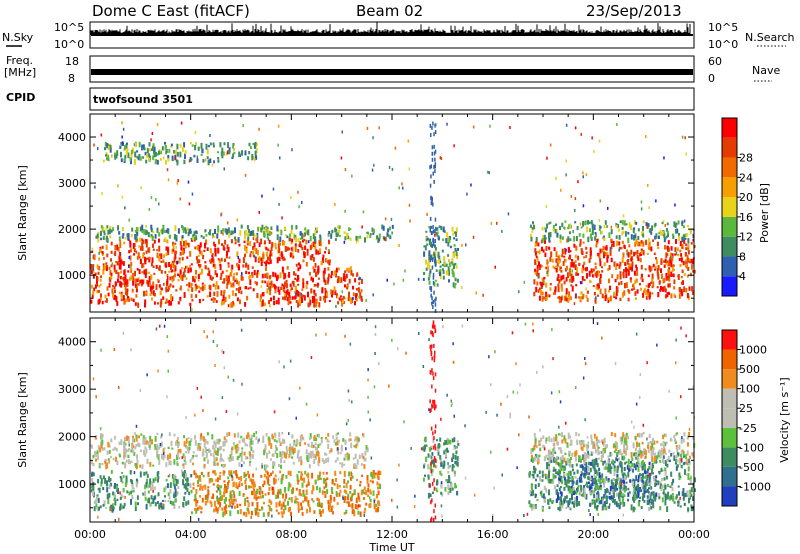  I want to click on velocity-colorbar: 1000 500 100 25 -25 -100 -500 -1000, so click(746, 418).